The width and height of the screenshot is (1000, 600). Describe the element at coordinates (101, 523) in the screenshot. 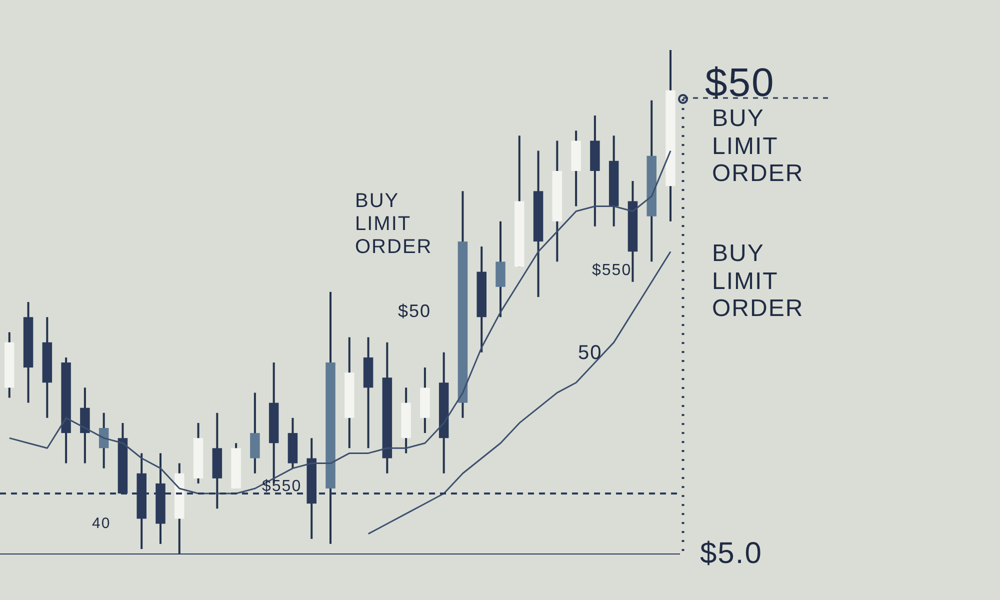

I see `annotation: 40` at that location.